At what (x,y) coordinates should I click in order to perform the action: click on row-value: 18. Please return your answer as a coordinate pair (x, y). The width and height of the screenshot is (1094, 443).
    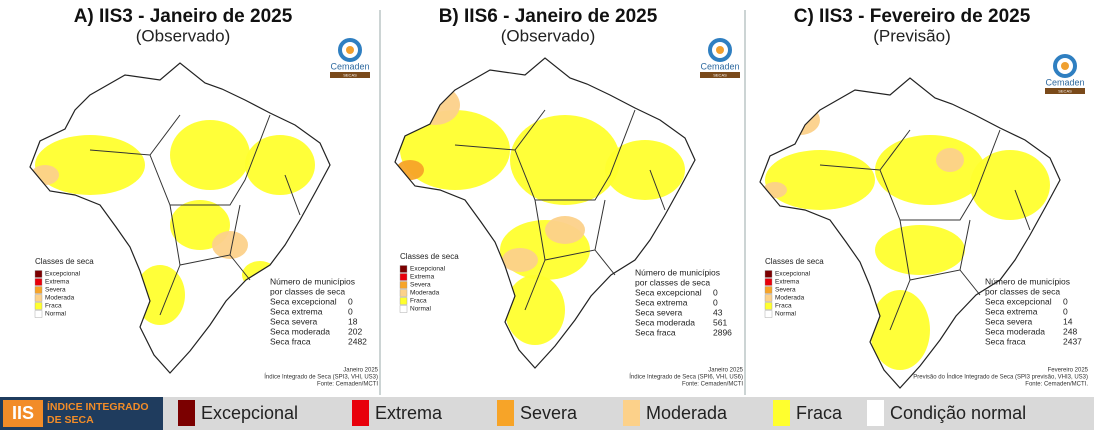
    Looking at the image, I should click on (353, 321).